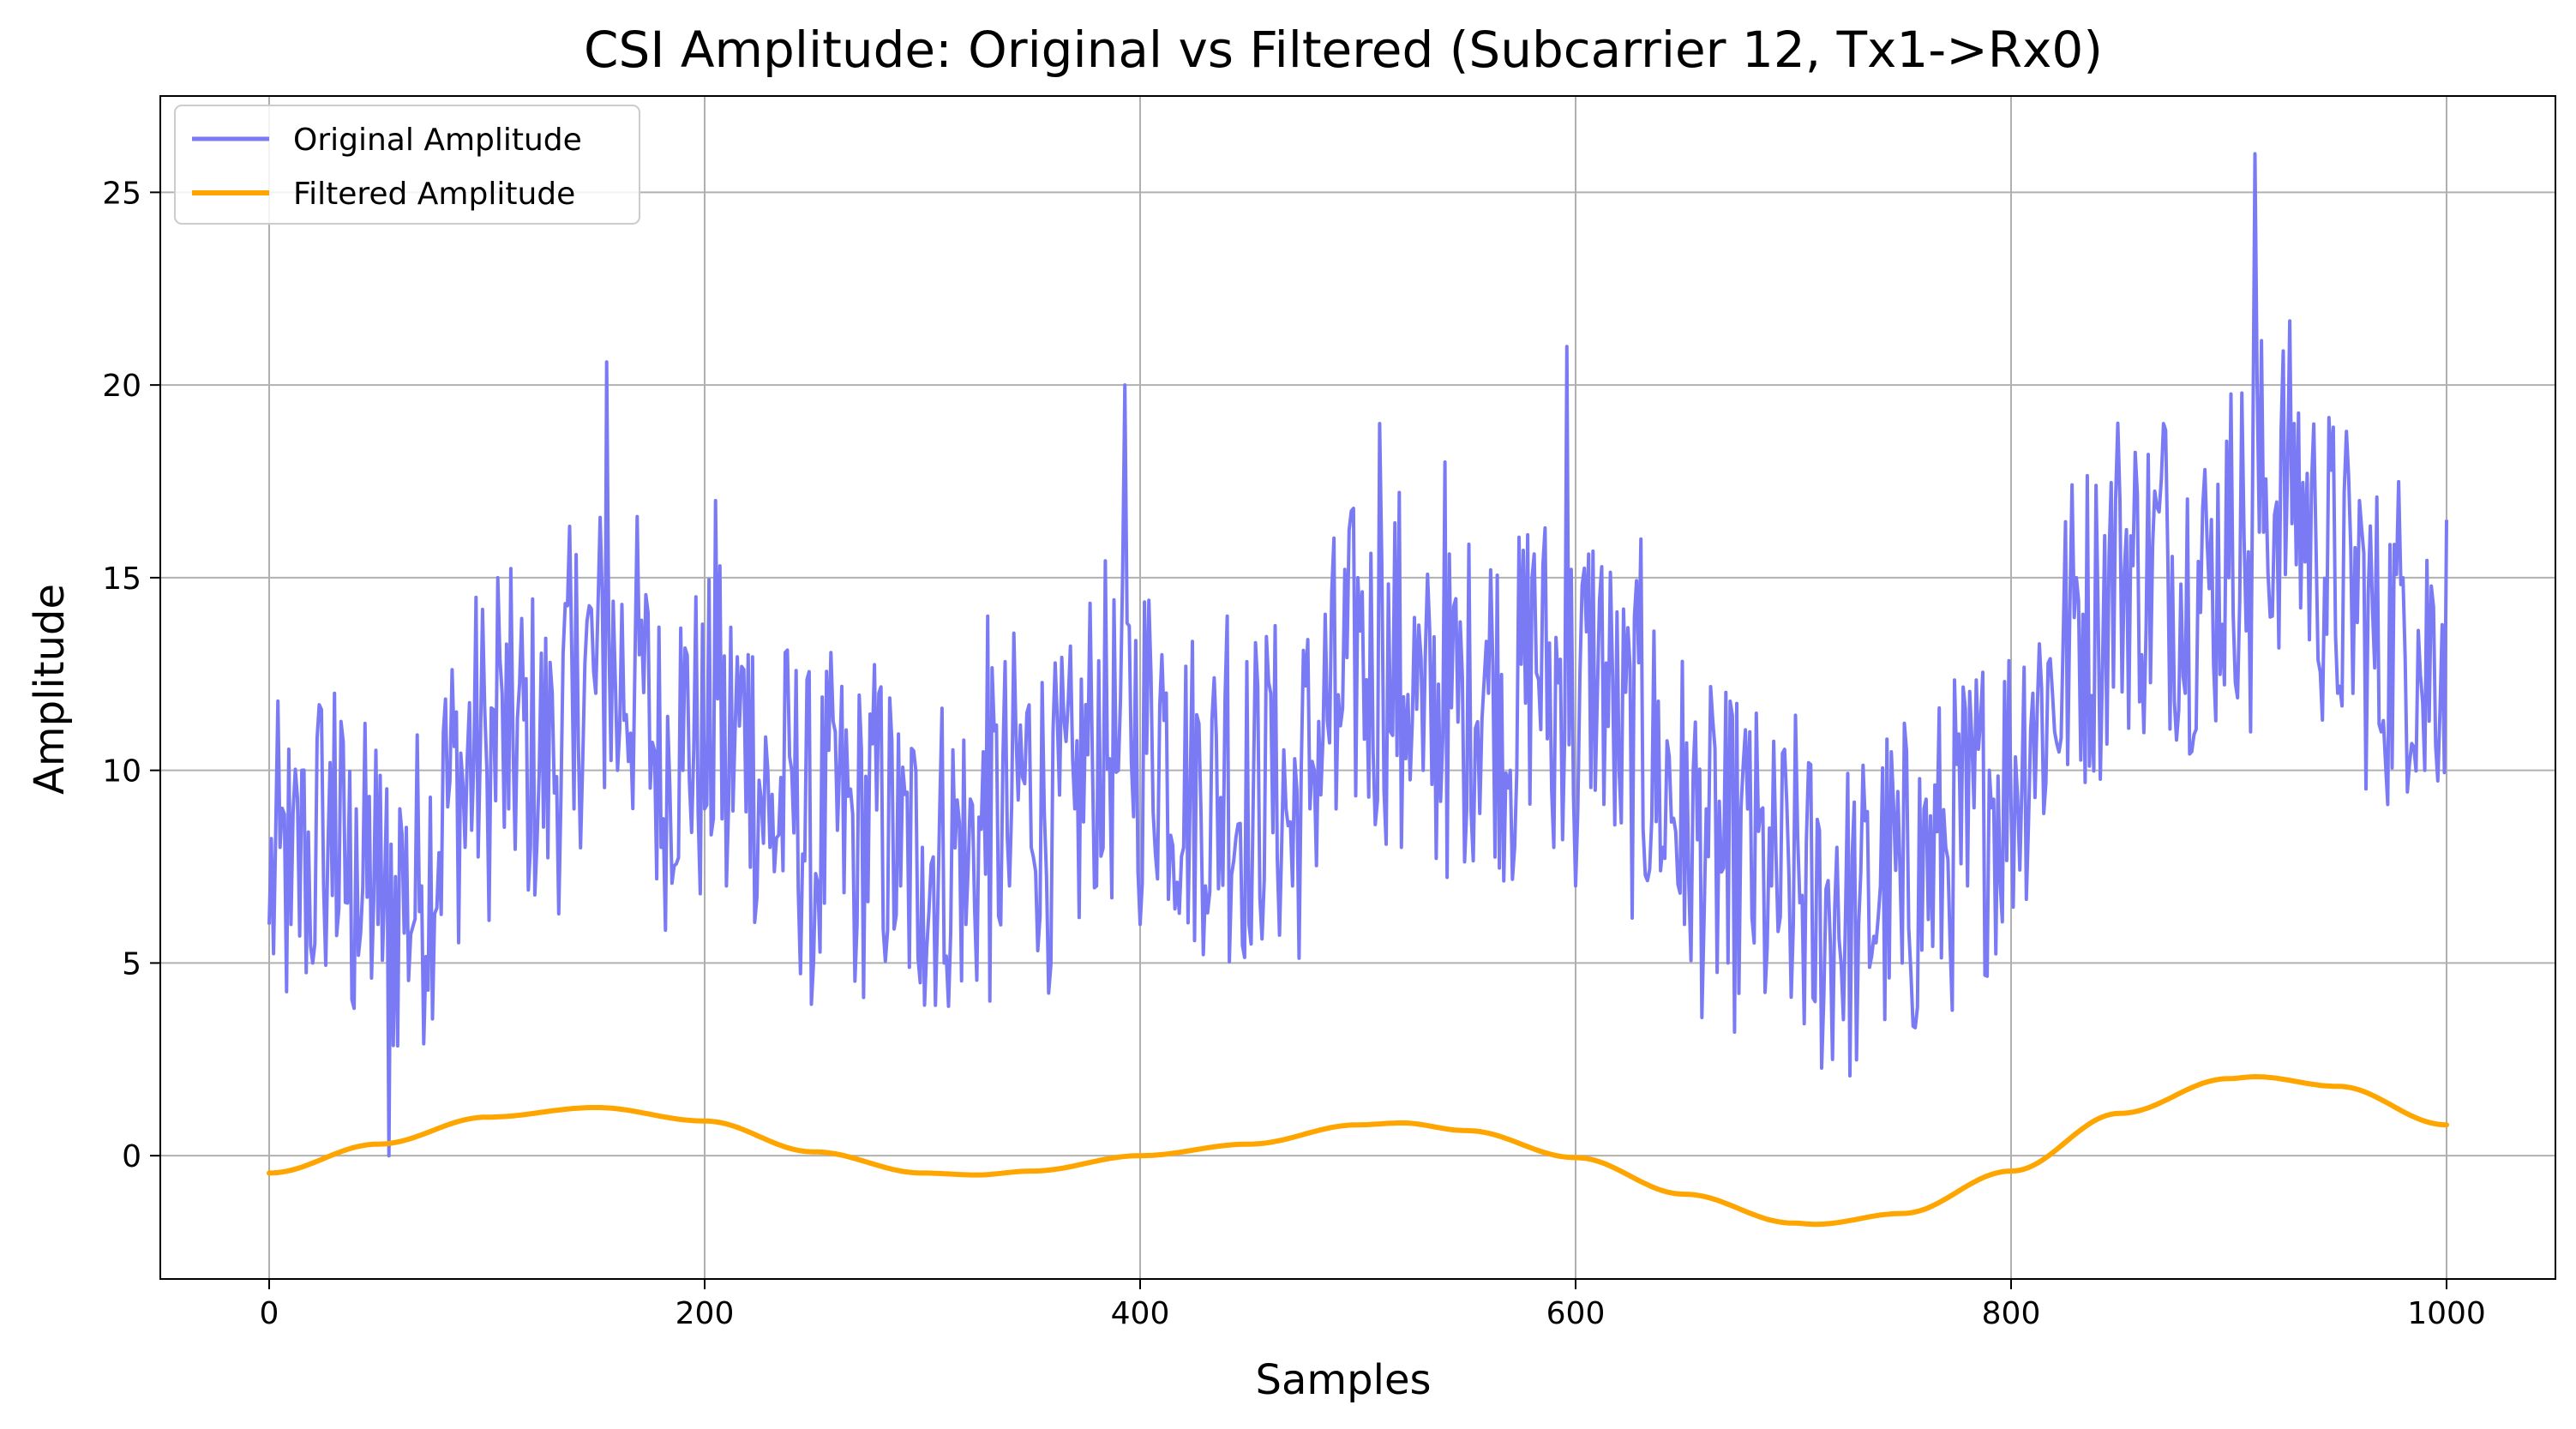  Describe the element at coordinates (269, 1313) in the screenshot. I see `x-tick-label: 0` at that location.